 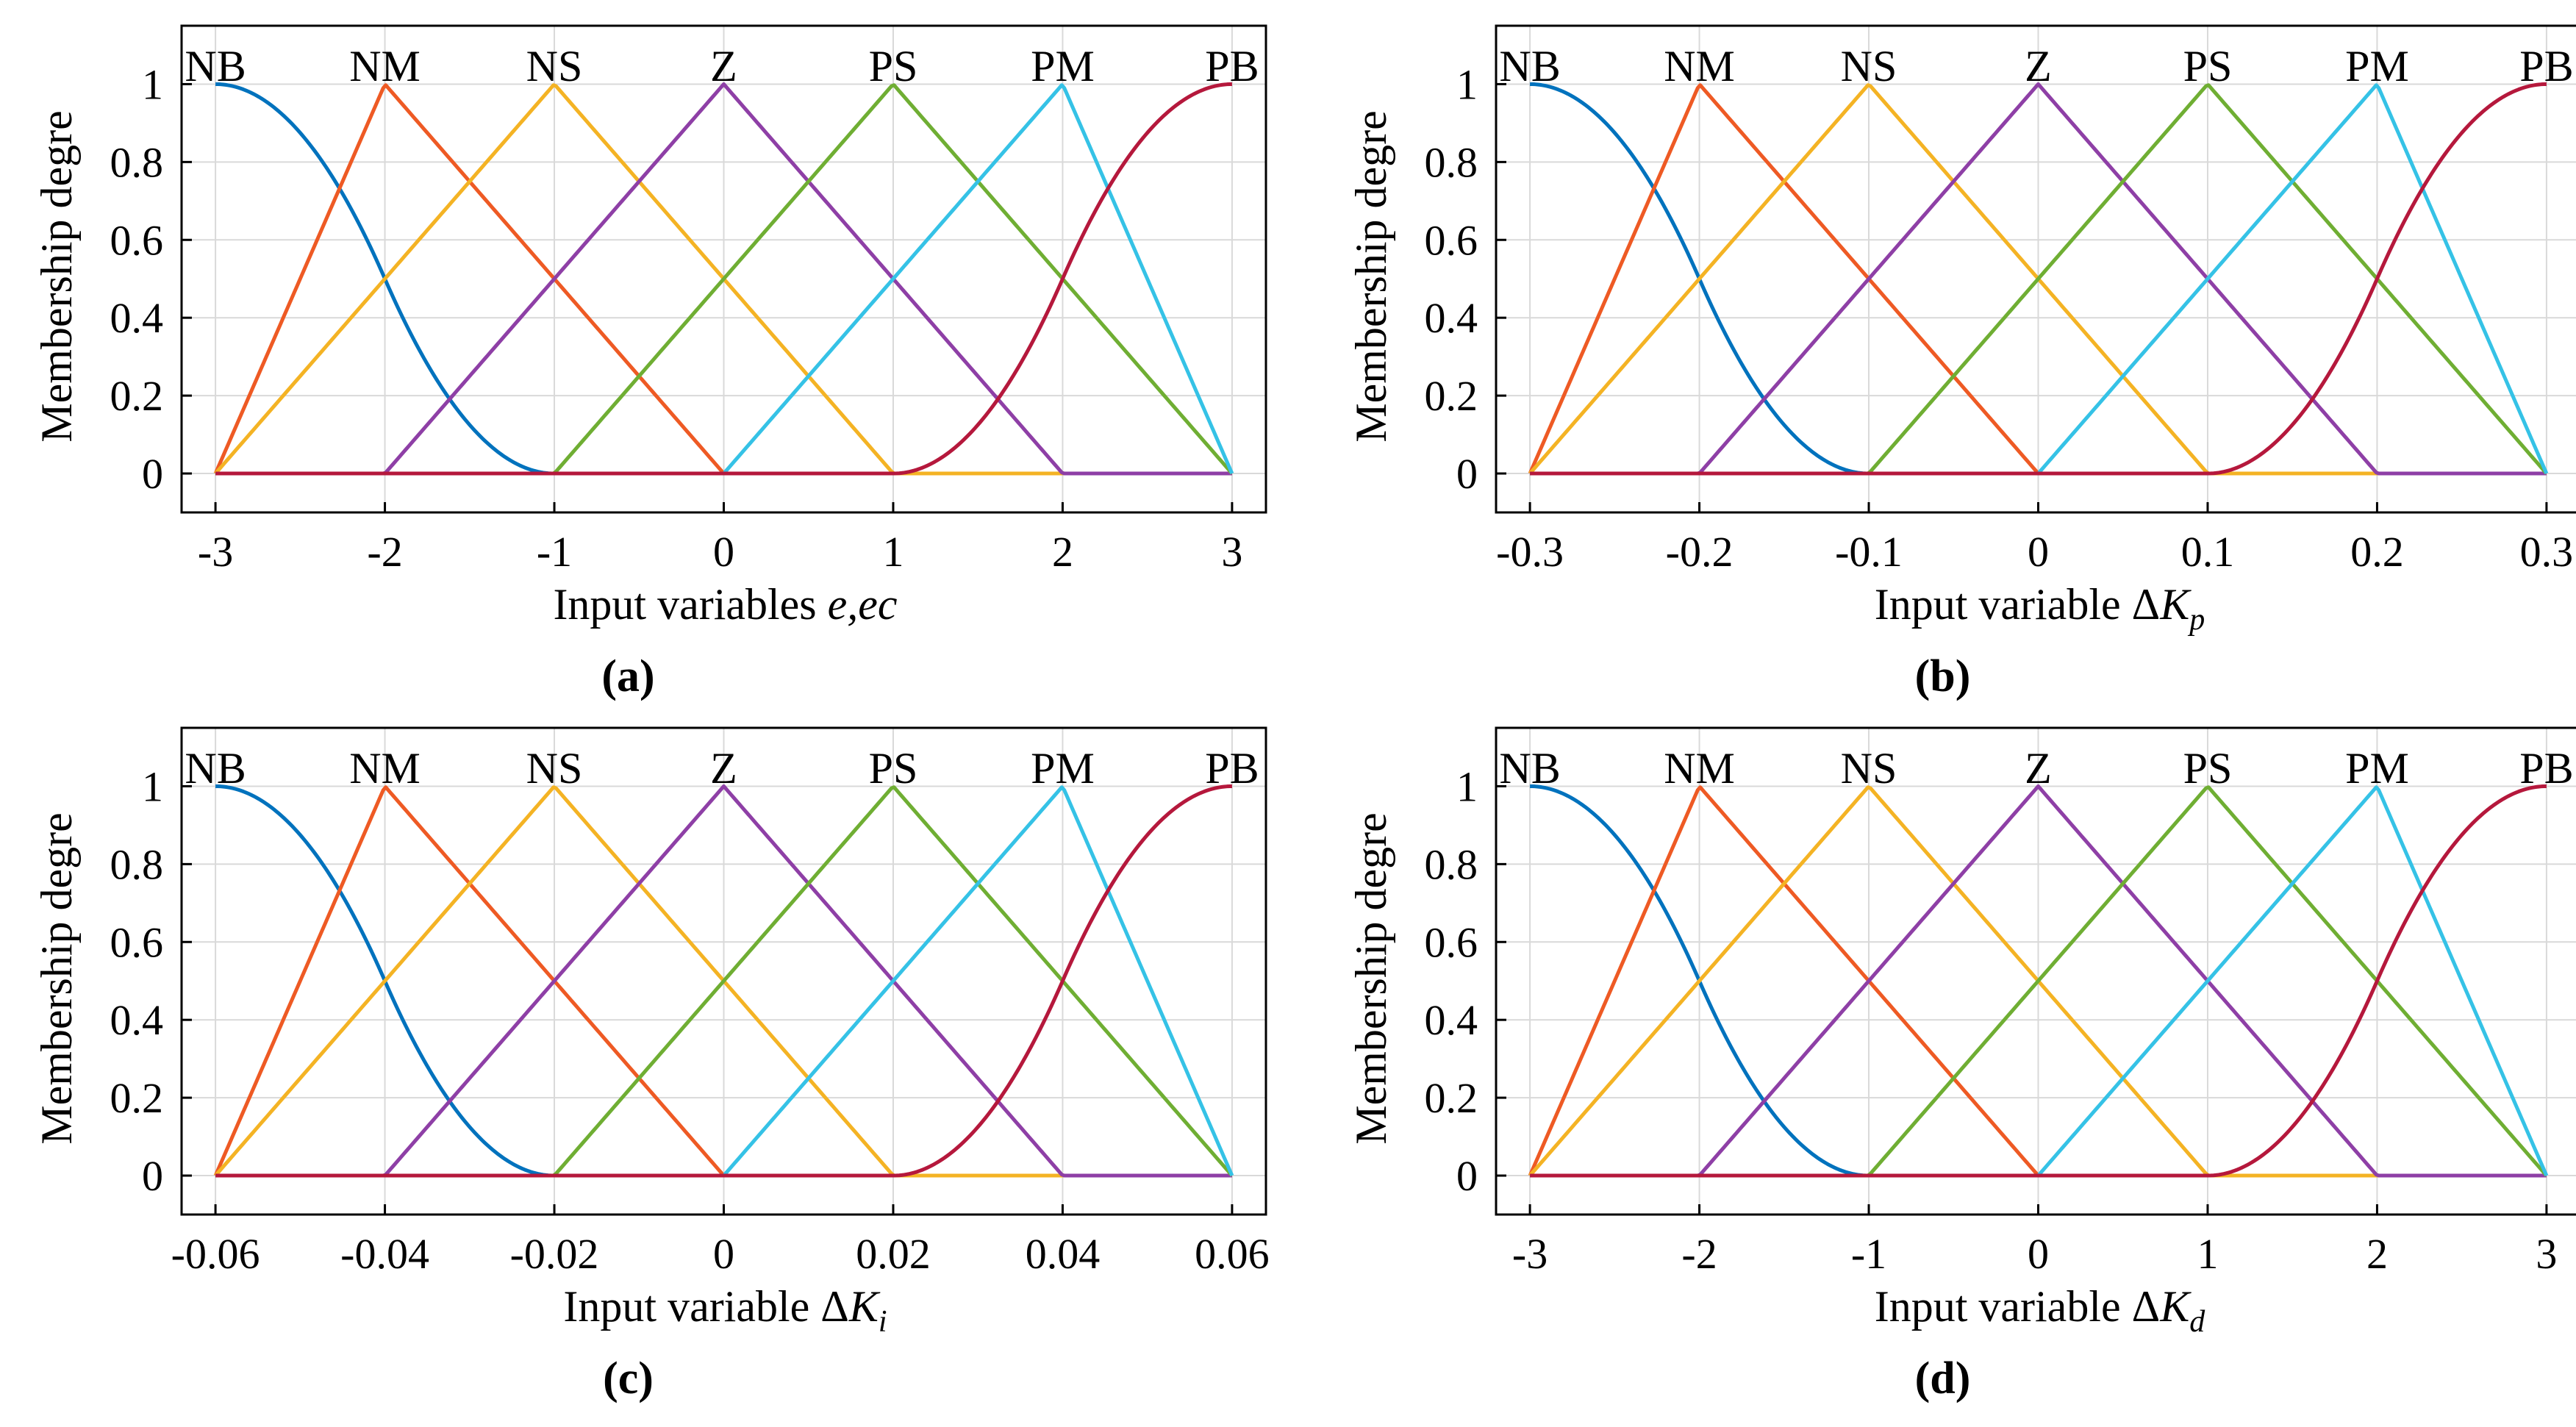 I want to click on x-tick-label: -0.02, so click(x=554, y=1254).